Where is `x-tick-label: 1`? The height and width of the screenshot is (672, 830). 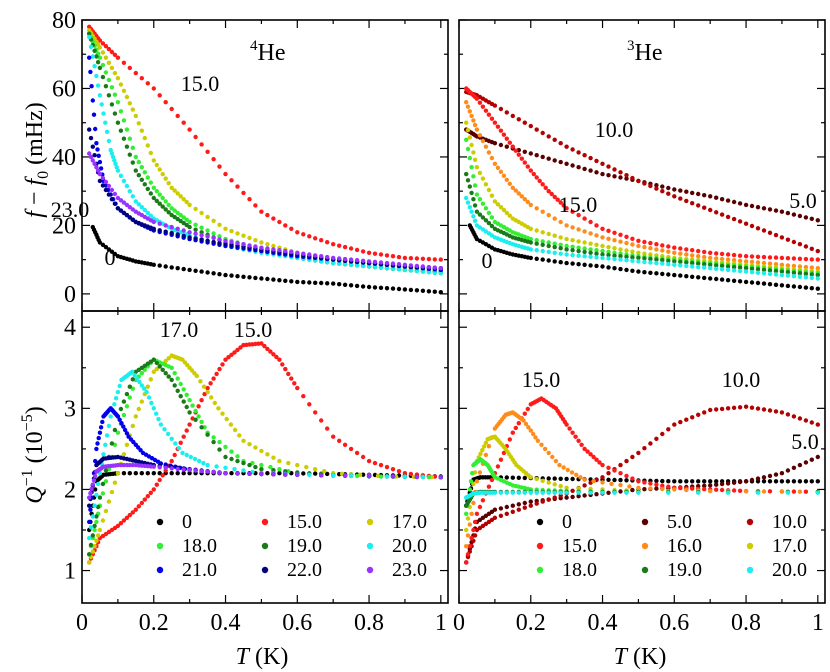
x-tick-label: 1 is located at coordinates (818, 623).